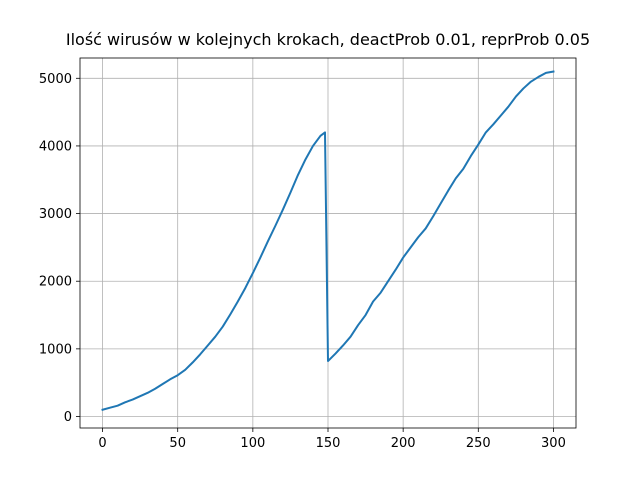  I want to click on x-tick-label: 150, so click(328, 443).